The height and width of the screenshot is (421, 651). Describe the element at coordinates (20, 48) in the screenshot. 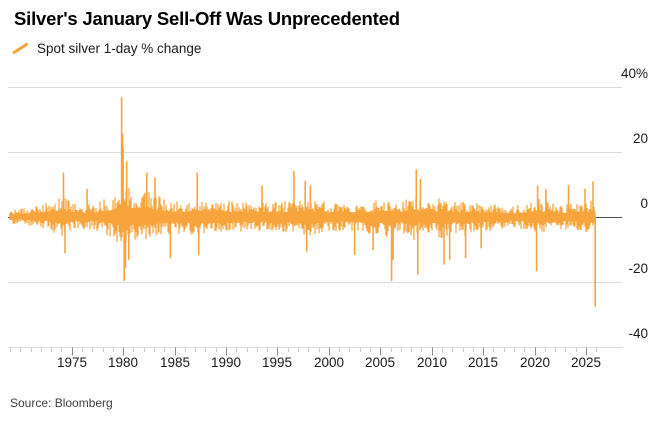

I see `series-slash-icon` at that location.